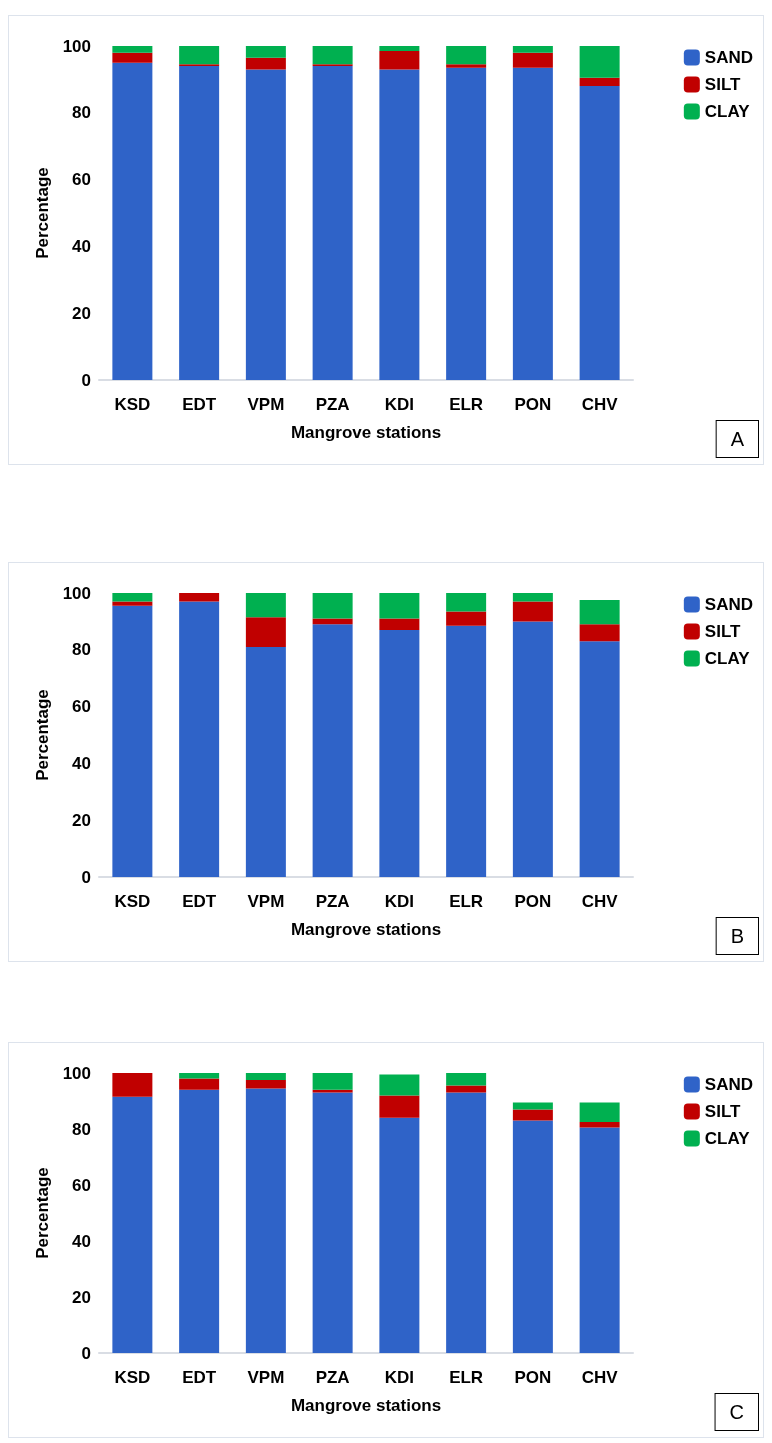 The height and width of the screenshot is (1443, 772). Describe the element at coordinates (81, 763) in the screenshot. I see `y-tick-label: 40` at that location.